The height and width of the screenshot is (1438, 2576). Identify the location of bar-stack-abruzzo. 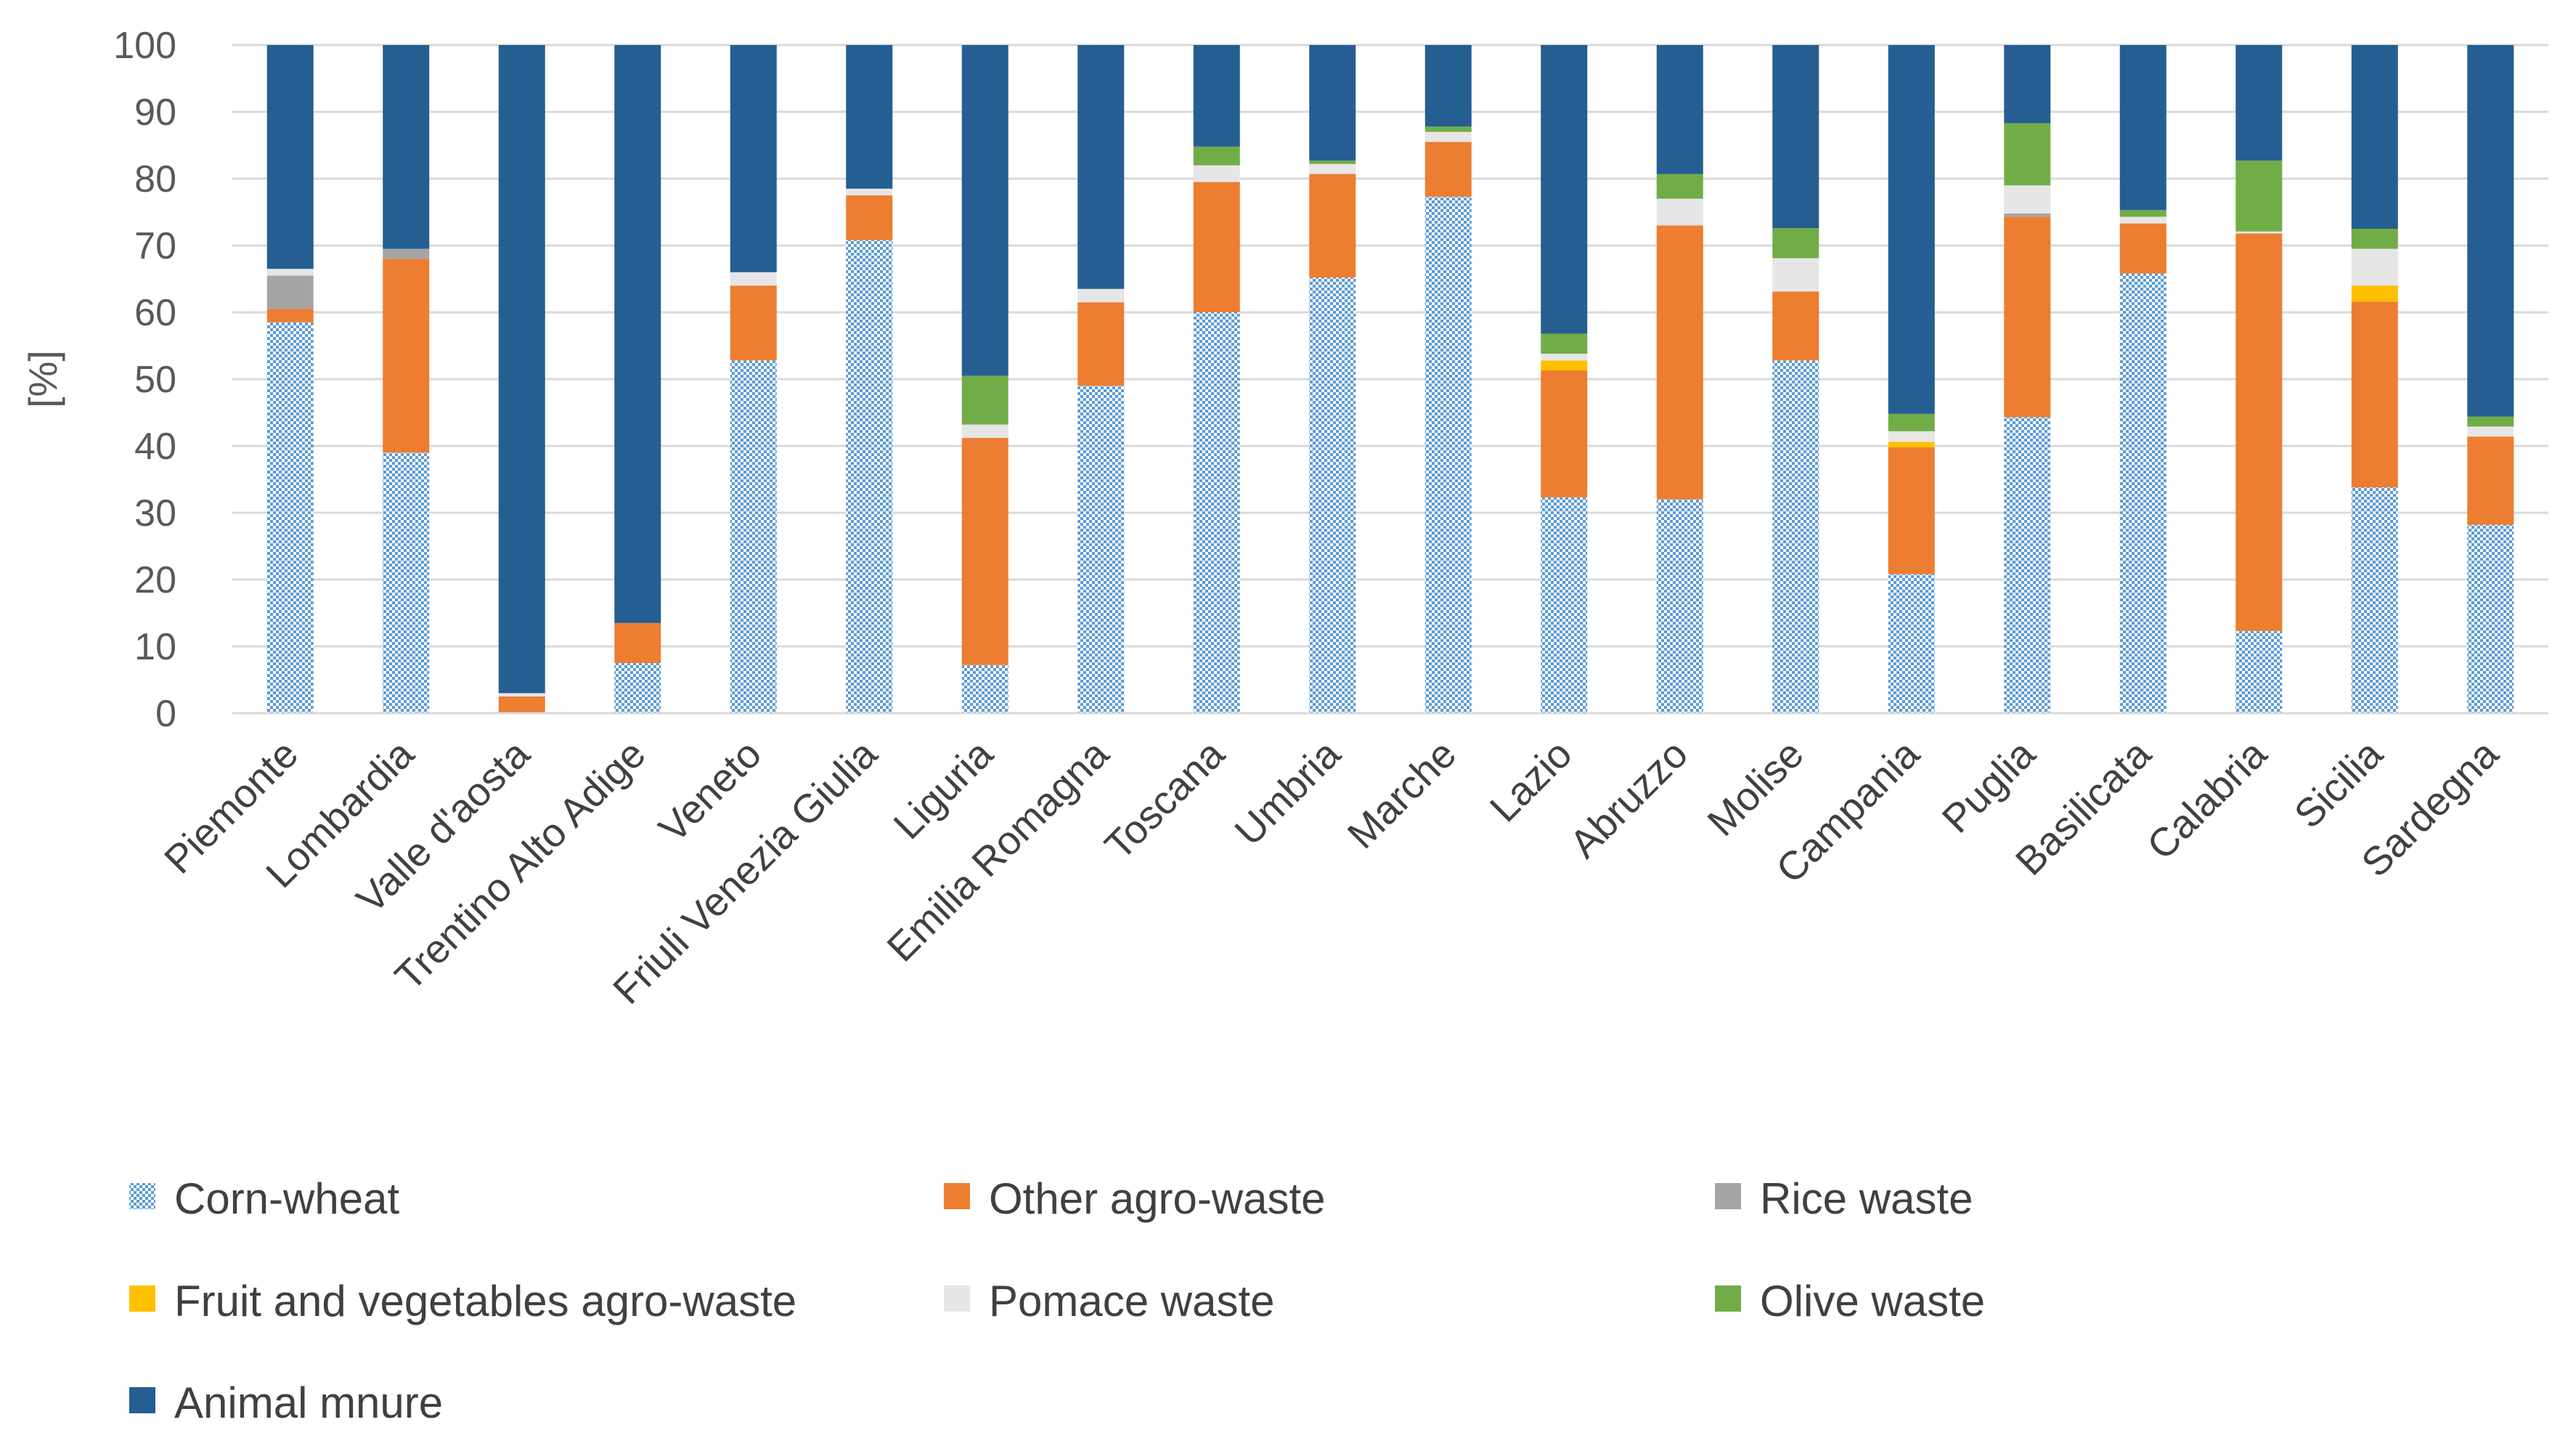
(1679, 379).